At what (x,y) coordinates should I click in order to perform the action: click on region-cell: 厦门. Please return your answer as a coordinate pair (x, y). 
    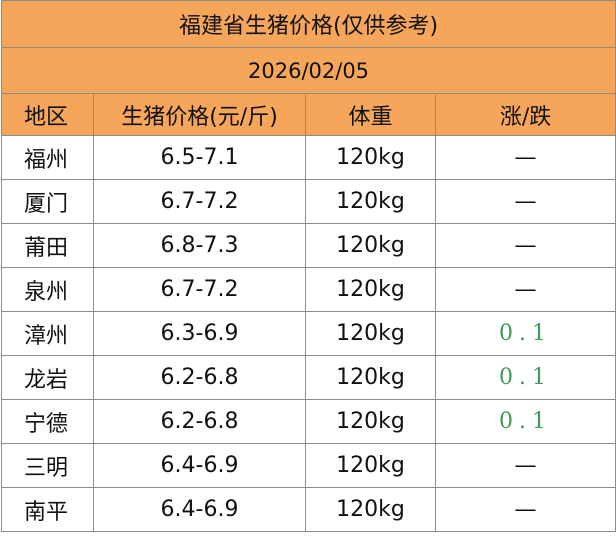
    Looking at the image, I should click on (47, 201).